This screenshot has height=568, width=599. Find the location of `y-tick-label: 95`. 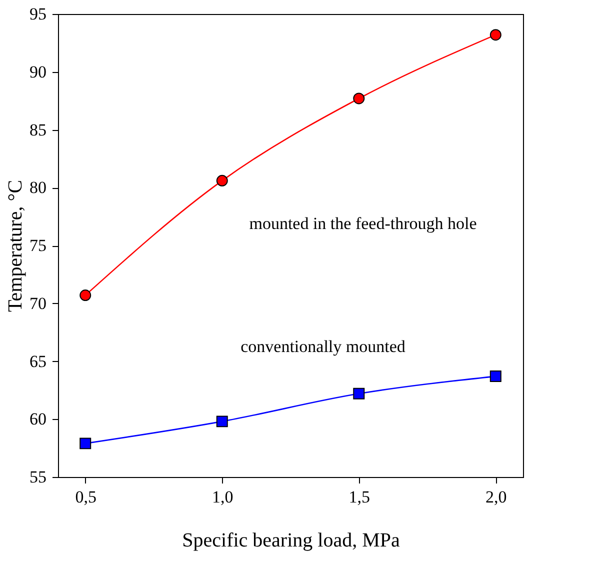

y-tick-label: 95 is located at coordinates (38, 14).